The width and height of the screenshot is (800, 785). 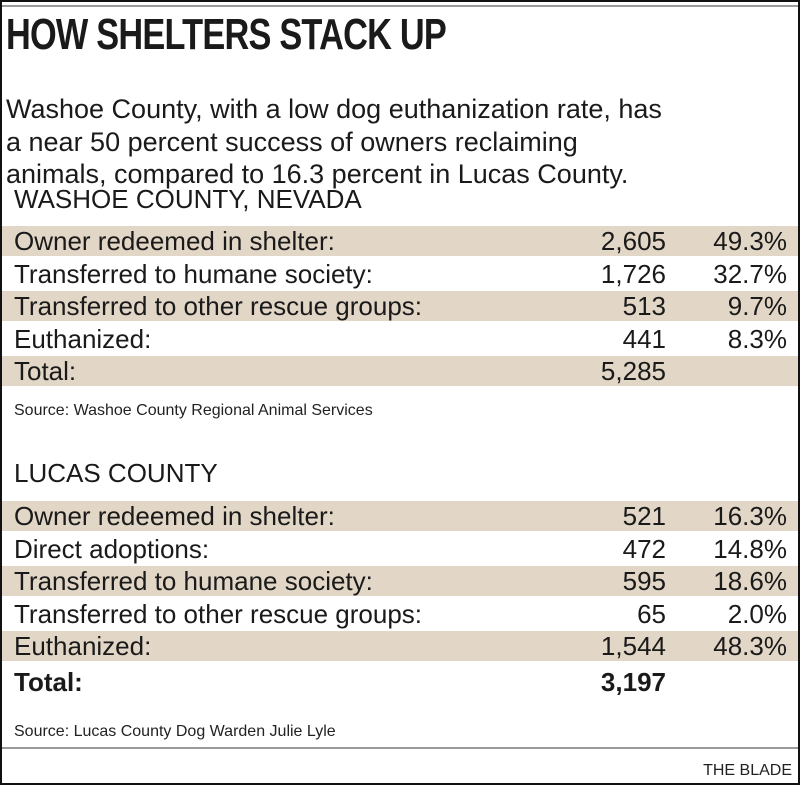 I want to click on row-count: 3,197, so click(x=633, y=682).